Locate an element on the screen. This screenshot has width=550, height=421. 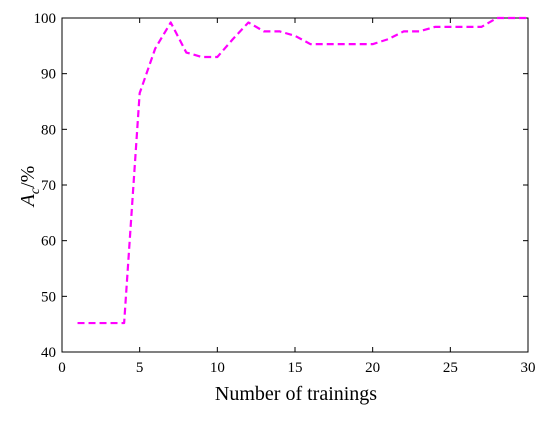
y-axis-label-suffix: /% is located at coordinates (28, 177).